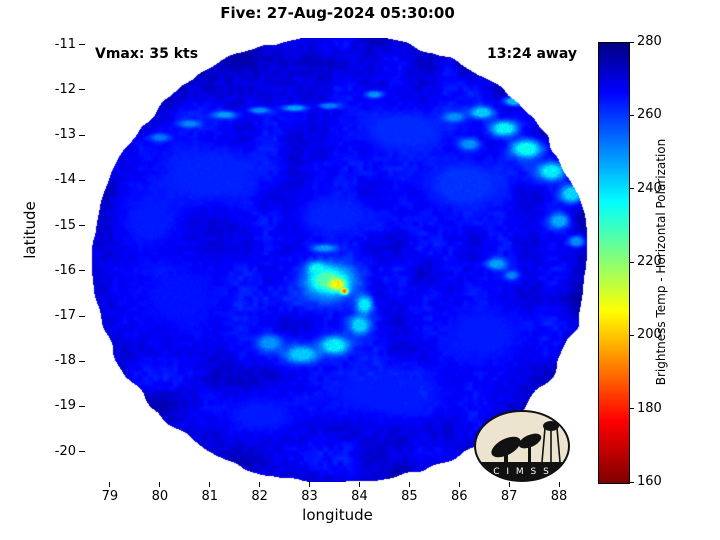 The image size is (720, 540). What do you see at coordinates (65, 451) in the screenshot?
I see `y-tick-label: -20` at bounding box center [65, 451].